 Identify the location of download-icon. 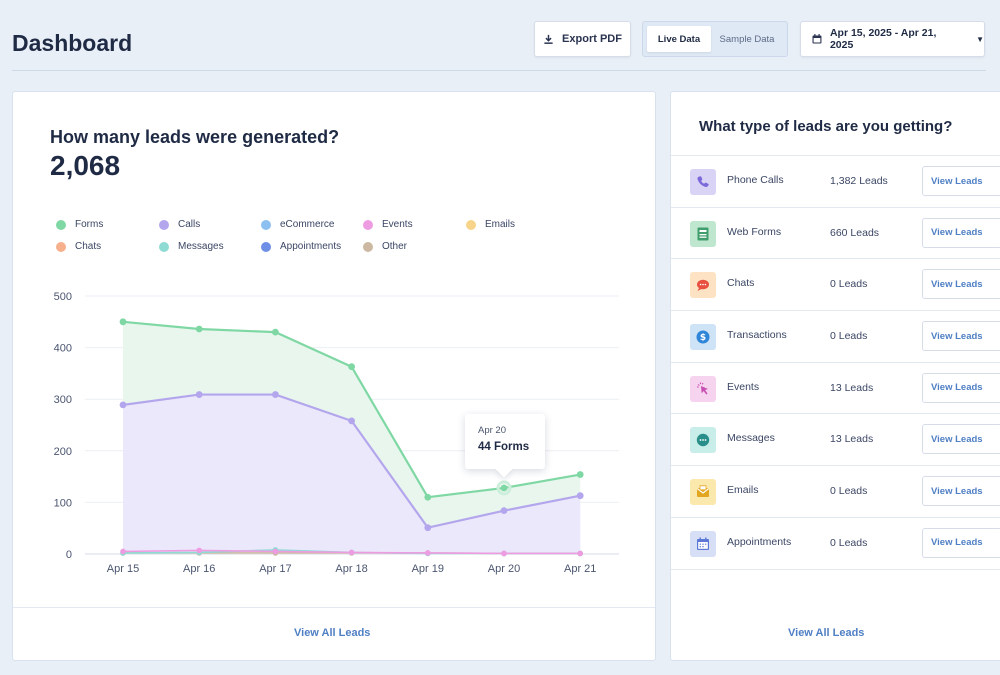
(548, 39).